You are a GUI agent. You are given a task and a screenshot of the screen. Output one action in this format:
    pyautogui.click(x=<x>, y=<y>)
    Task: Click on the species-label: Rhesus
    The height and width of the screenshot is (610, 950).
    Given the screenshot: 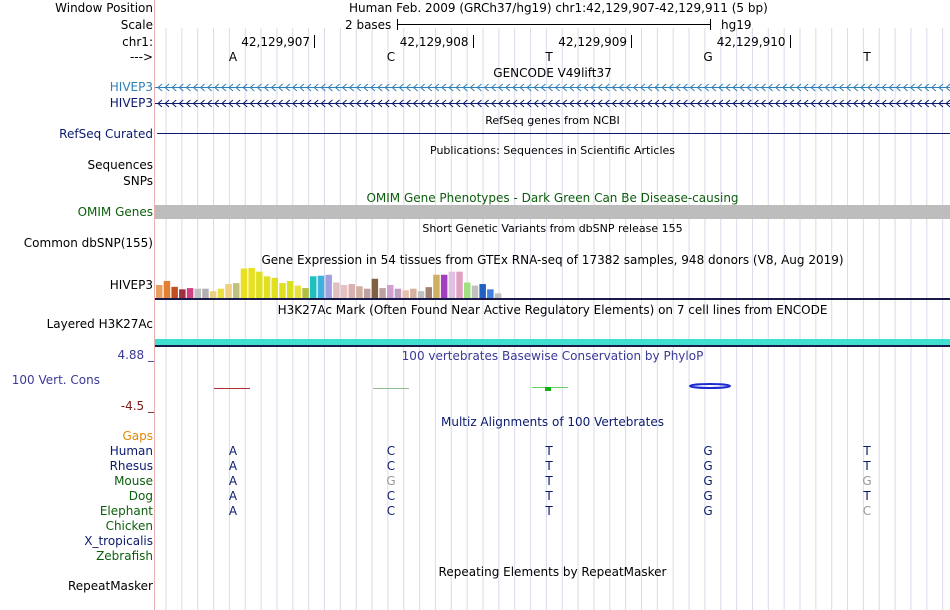 What is the action you would take?
    pyautogui.click(x=131, y=466)
    